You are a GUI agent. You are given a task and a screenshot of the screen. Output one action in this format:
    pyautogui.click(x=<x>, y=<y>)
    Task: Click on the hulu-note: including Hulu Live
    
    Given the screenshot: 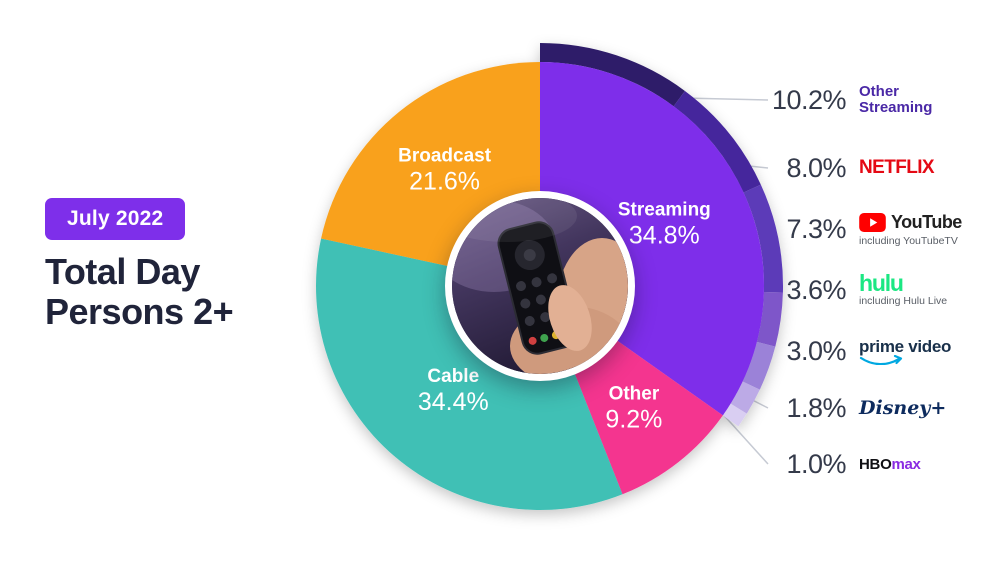 What is the action you would take?
    pyautogui.click(x=903, y=301)
    